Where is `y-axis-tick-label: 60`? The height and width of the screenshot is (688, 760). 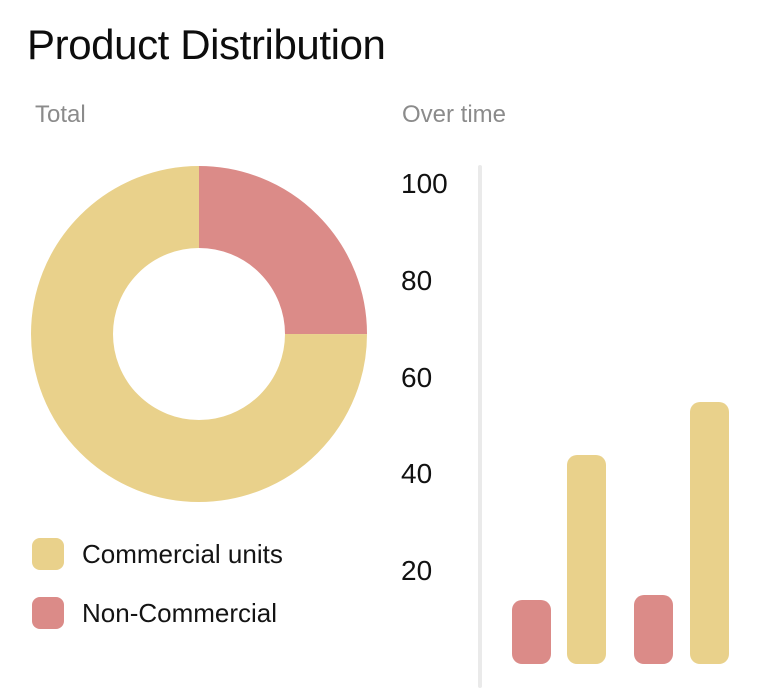 y-axis-tick-label: 60 is located at coordinates (417, 377).